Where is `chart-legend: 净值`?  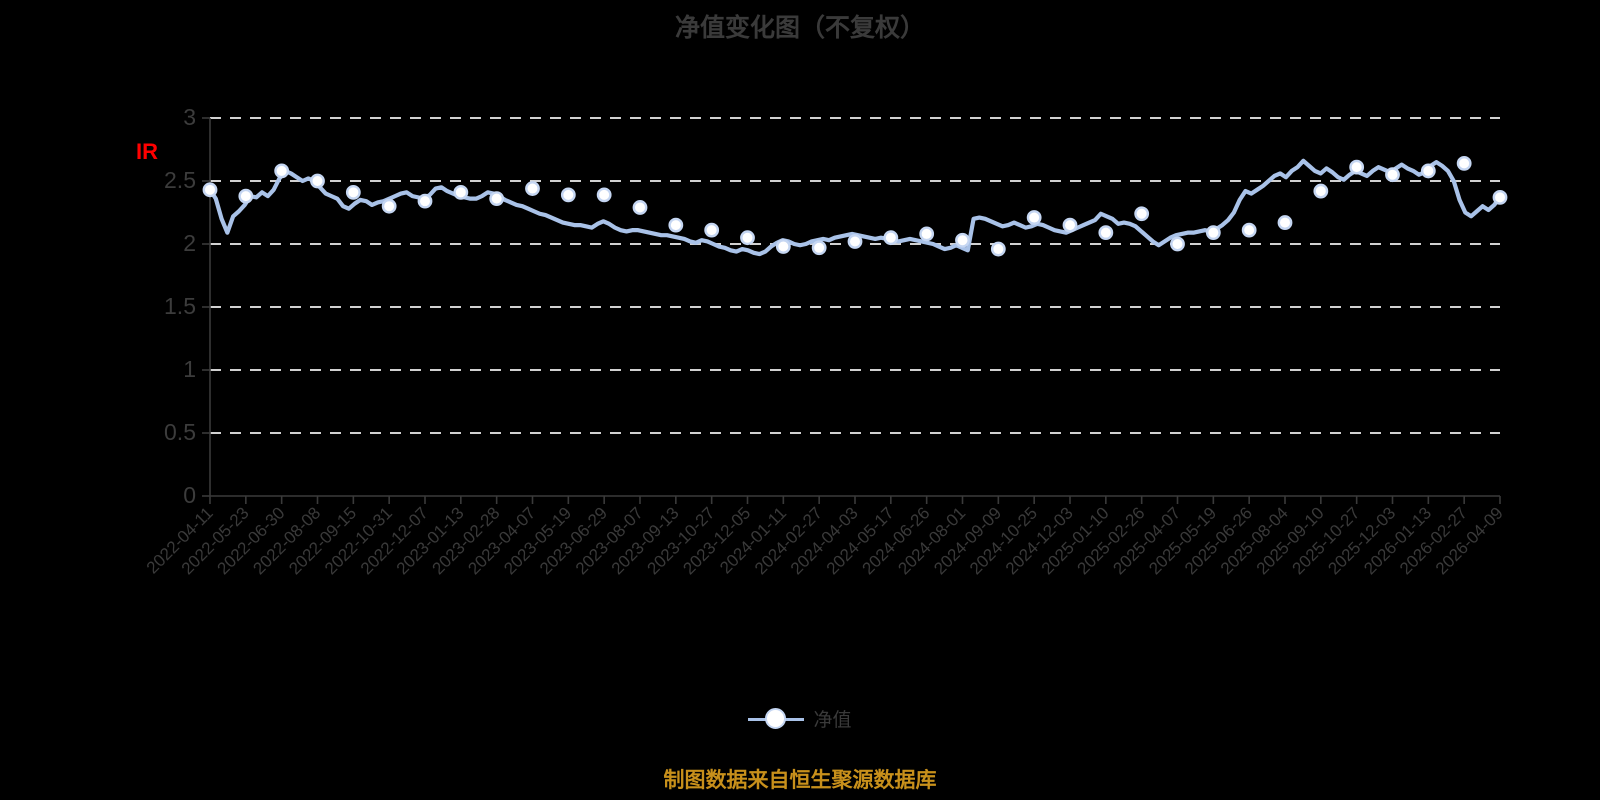 chart-legend: 净值 is located at coordinates (800, 718).